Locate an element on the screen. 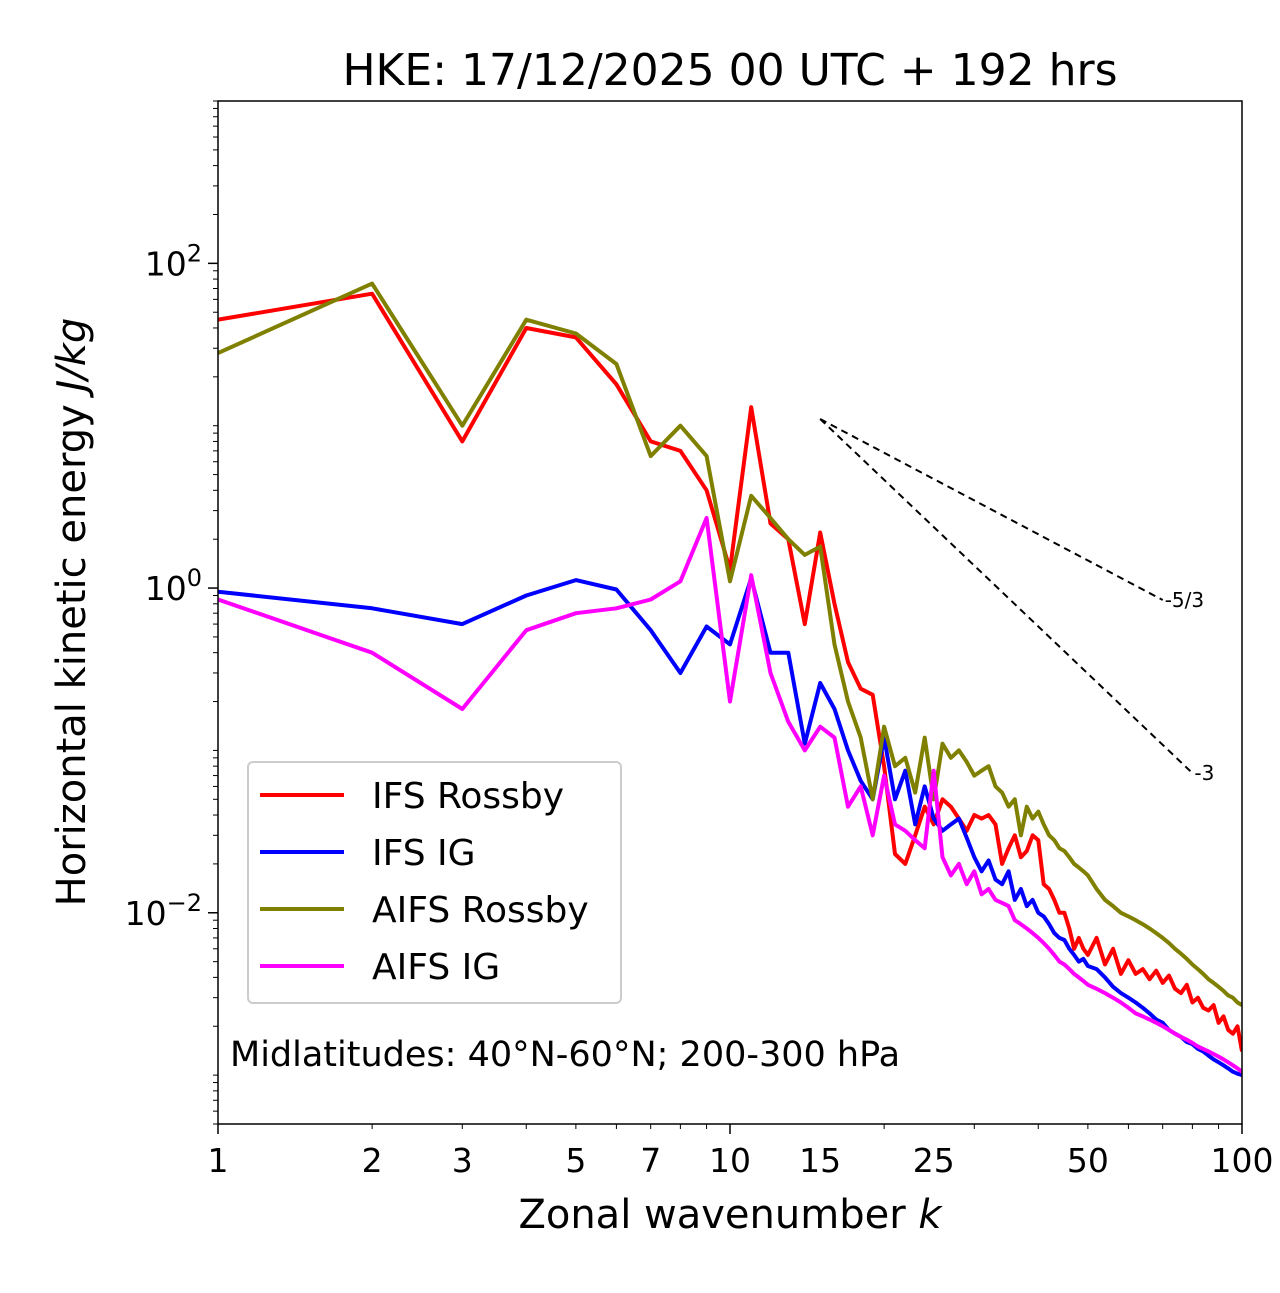 This screenshot has height=1293, width=1280. legend-frame is located at coordinates (434, 882).